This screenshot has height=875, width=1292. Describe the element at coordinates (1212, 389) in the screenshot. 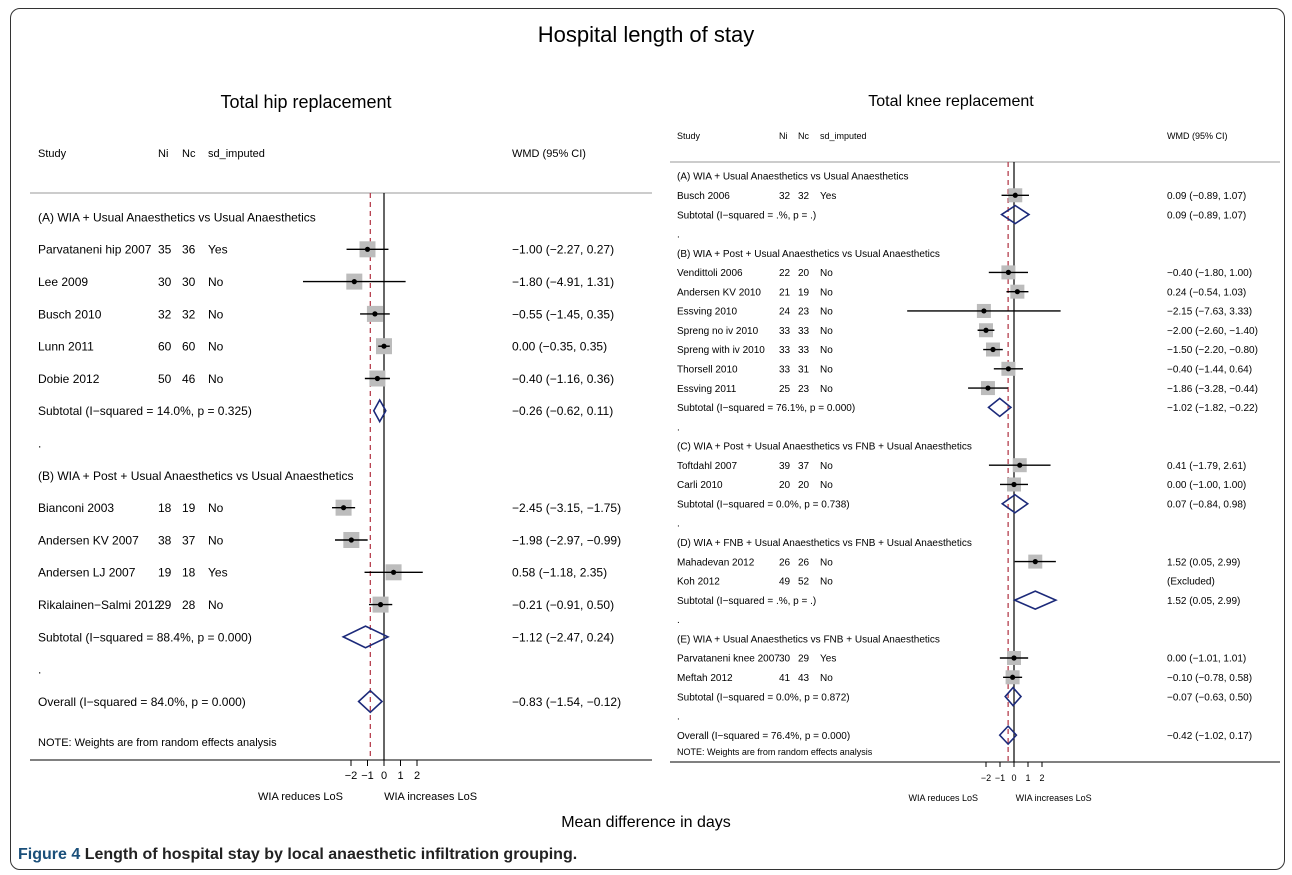

I see `study-wmd-ci: −1.86 (−3.28, −0.44)` at that location.